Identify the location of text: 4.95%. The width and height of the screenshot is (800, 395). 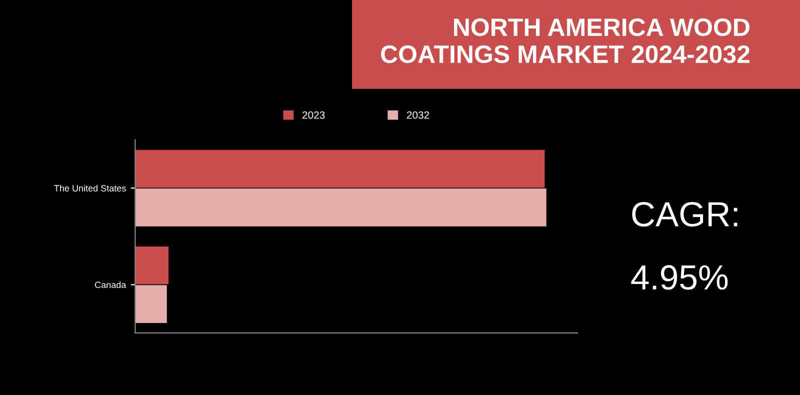
(679, 277).